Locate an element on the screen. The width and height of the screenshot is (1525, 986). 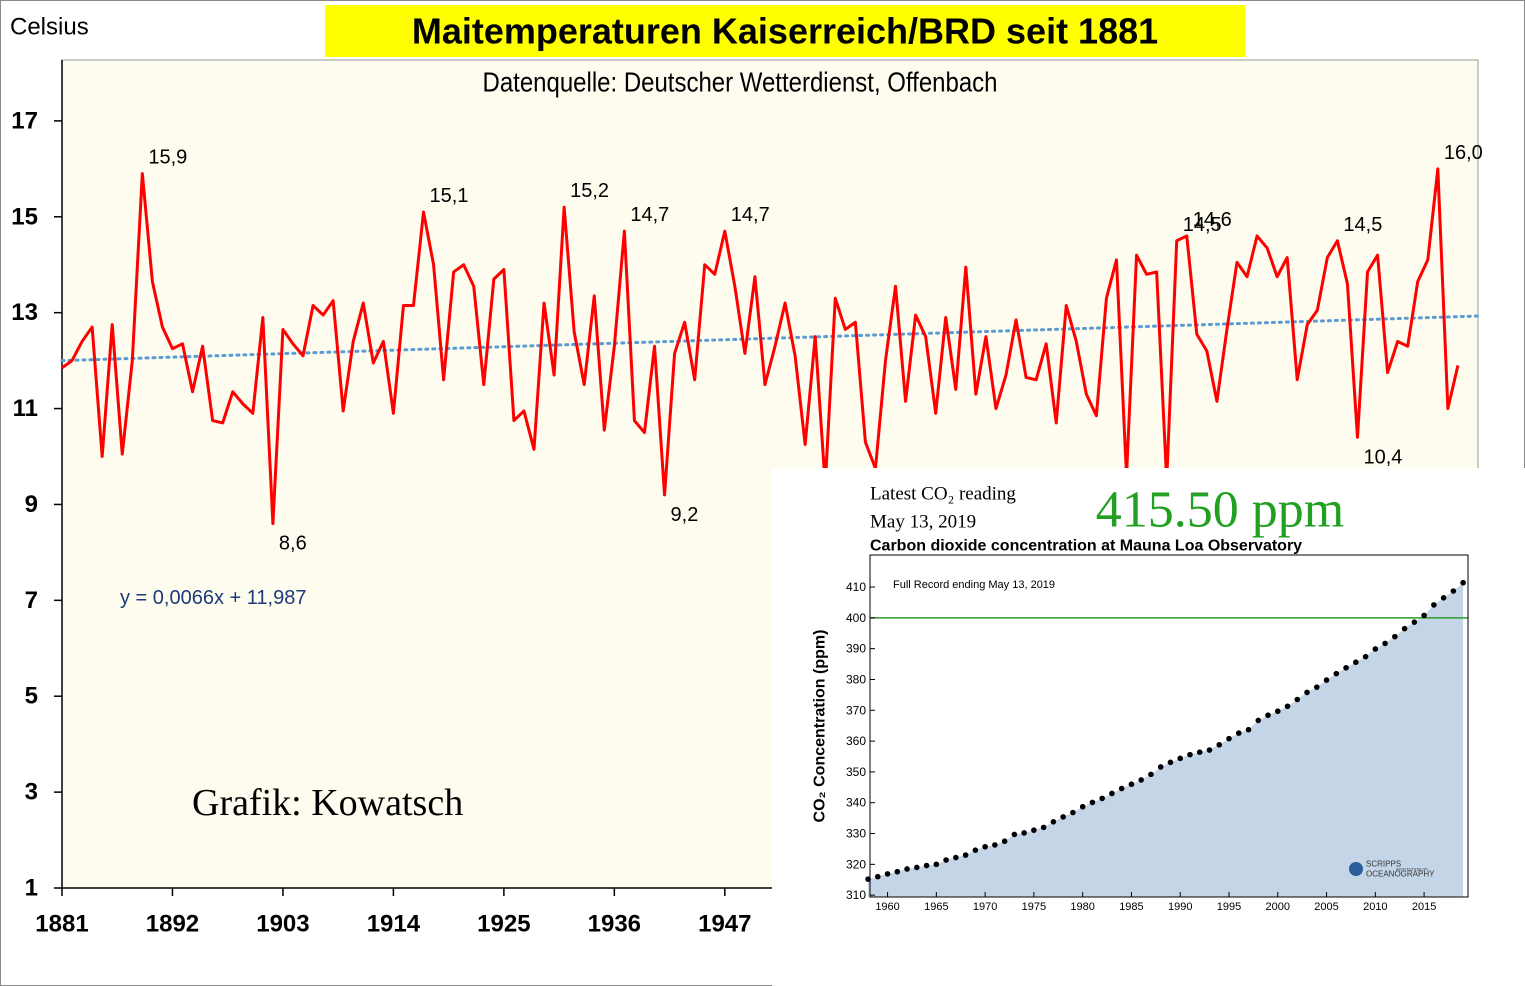
inset-plot-frame is located at coordinates (1169, 726).